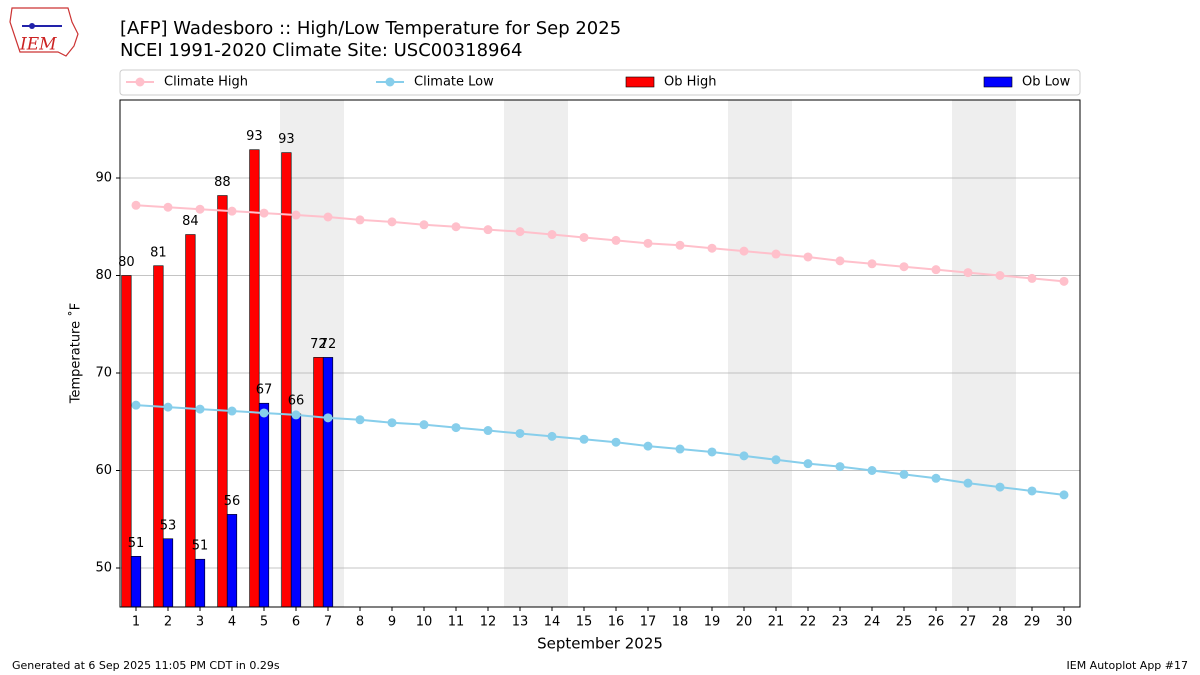  What do you see at coordinates (1046, 82) in the screenshot?
I see `legend-label: Ob Low` at bounding box center [1046, 82].